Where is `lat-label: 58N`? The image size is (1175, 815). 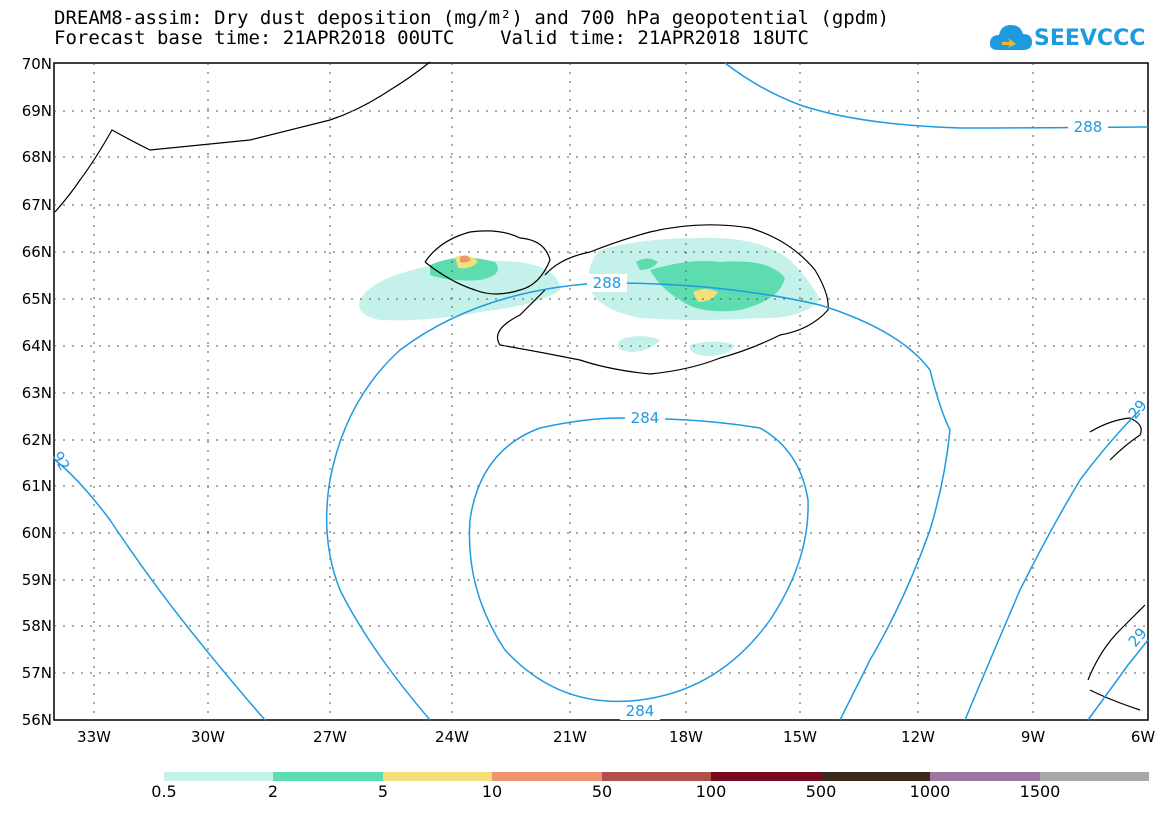
lat-label: 58N is located at coordinates (36, 626).